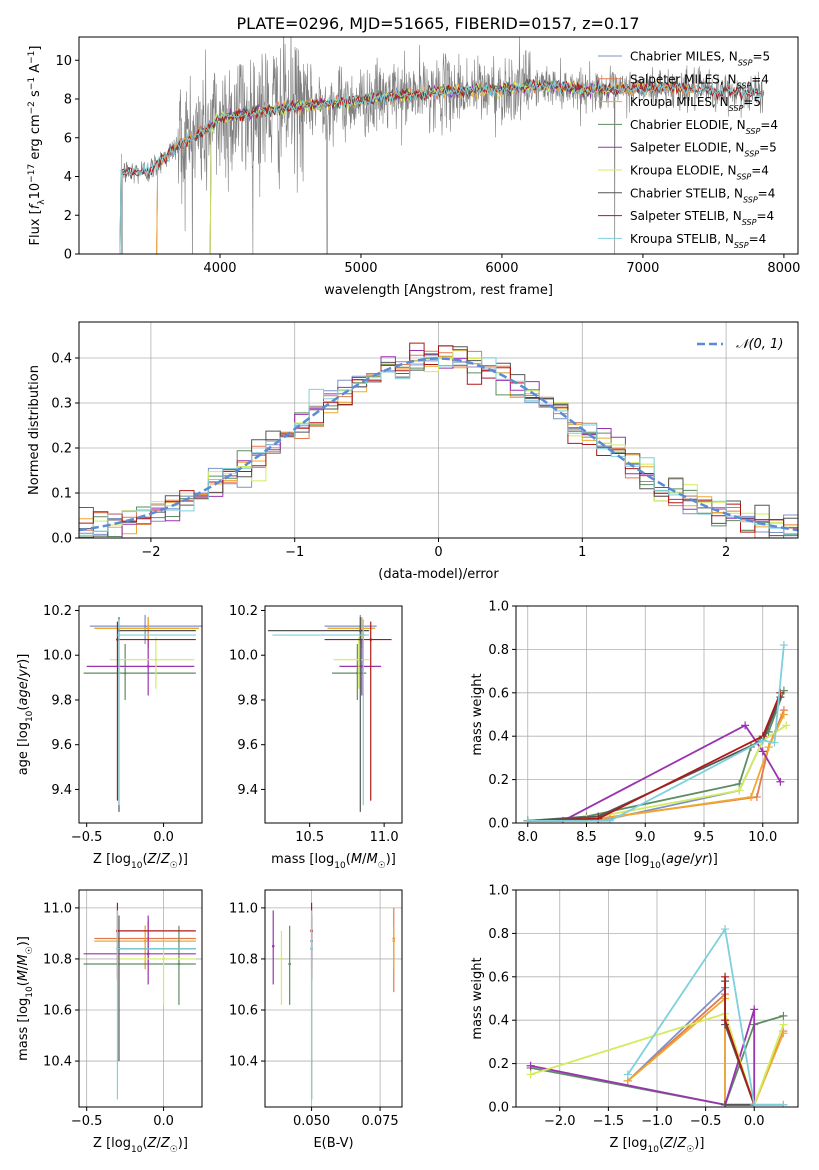  I want to click on axis-label: age [log10(age/yr)], so click(25, 715).